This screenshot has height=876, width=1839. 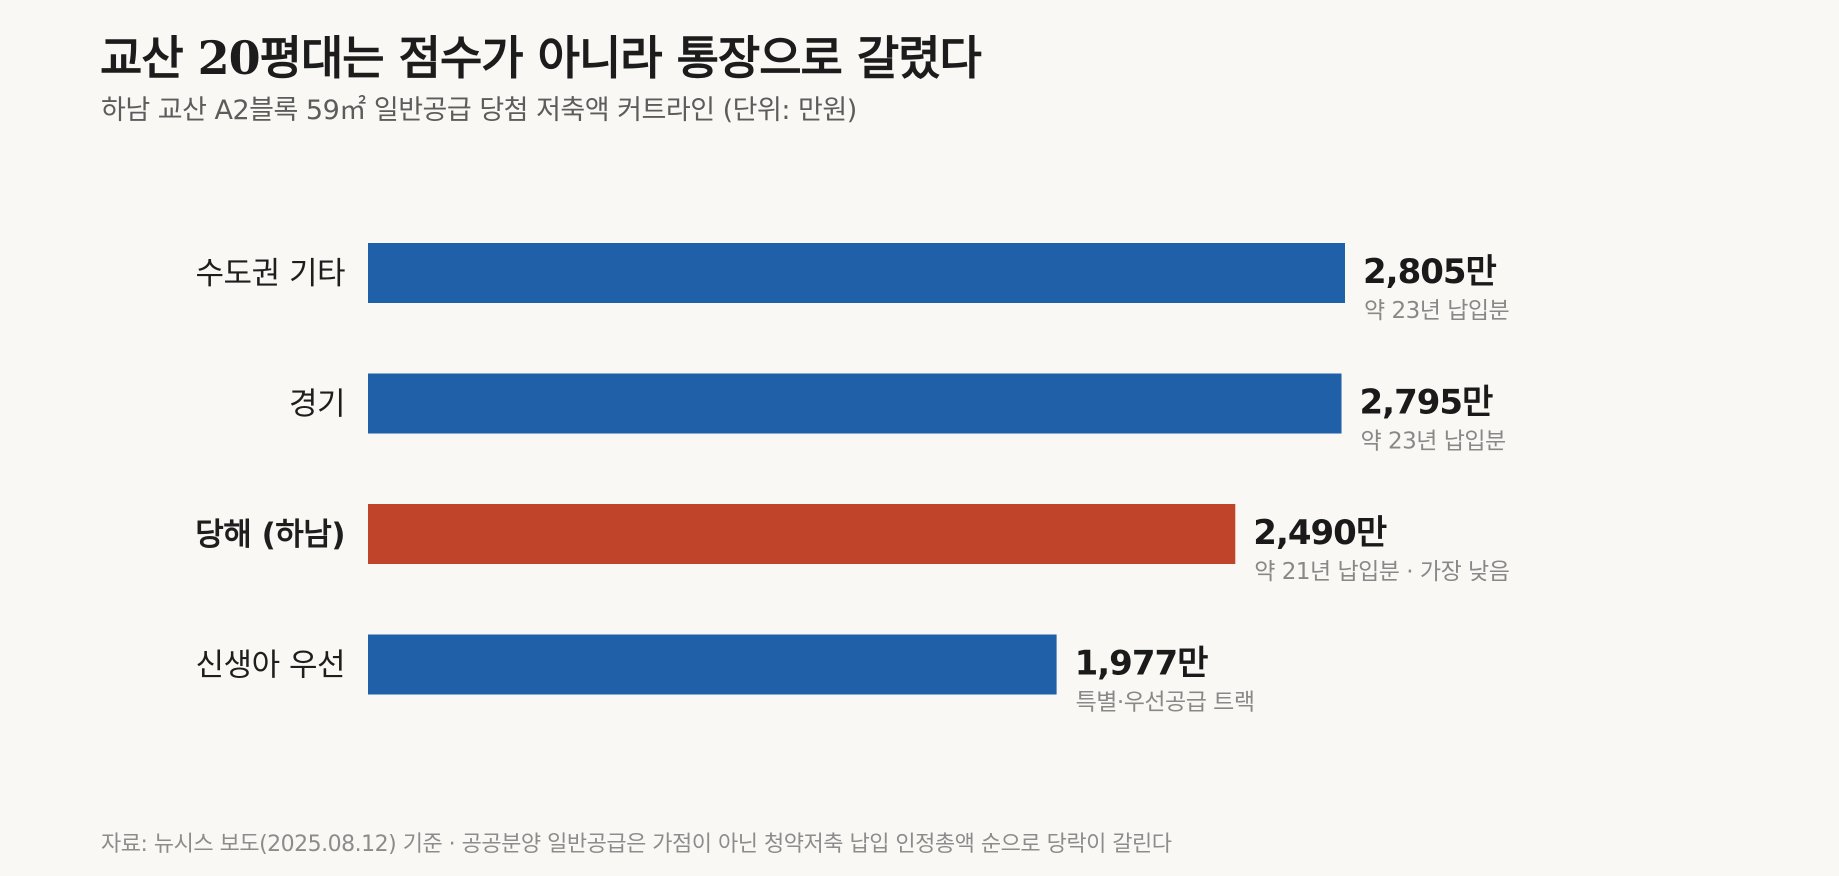 I want to click on value-label: 2,795만, so click(x=1427, y=403).